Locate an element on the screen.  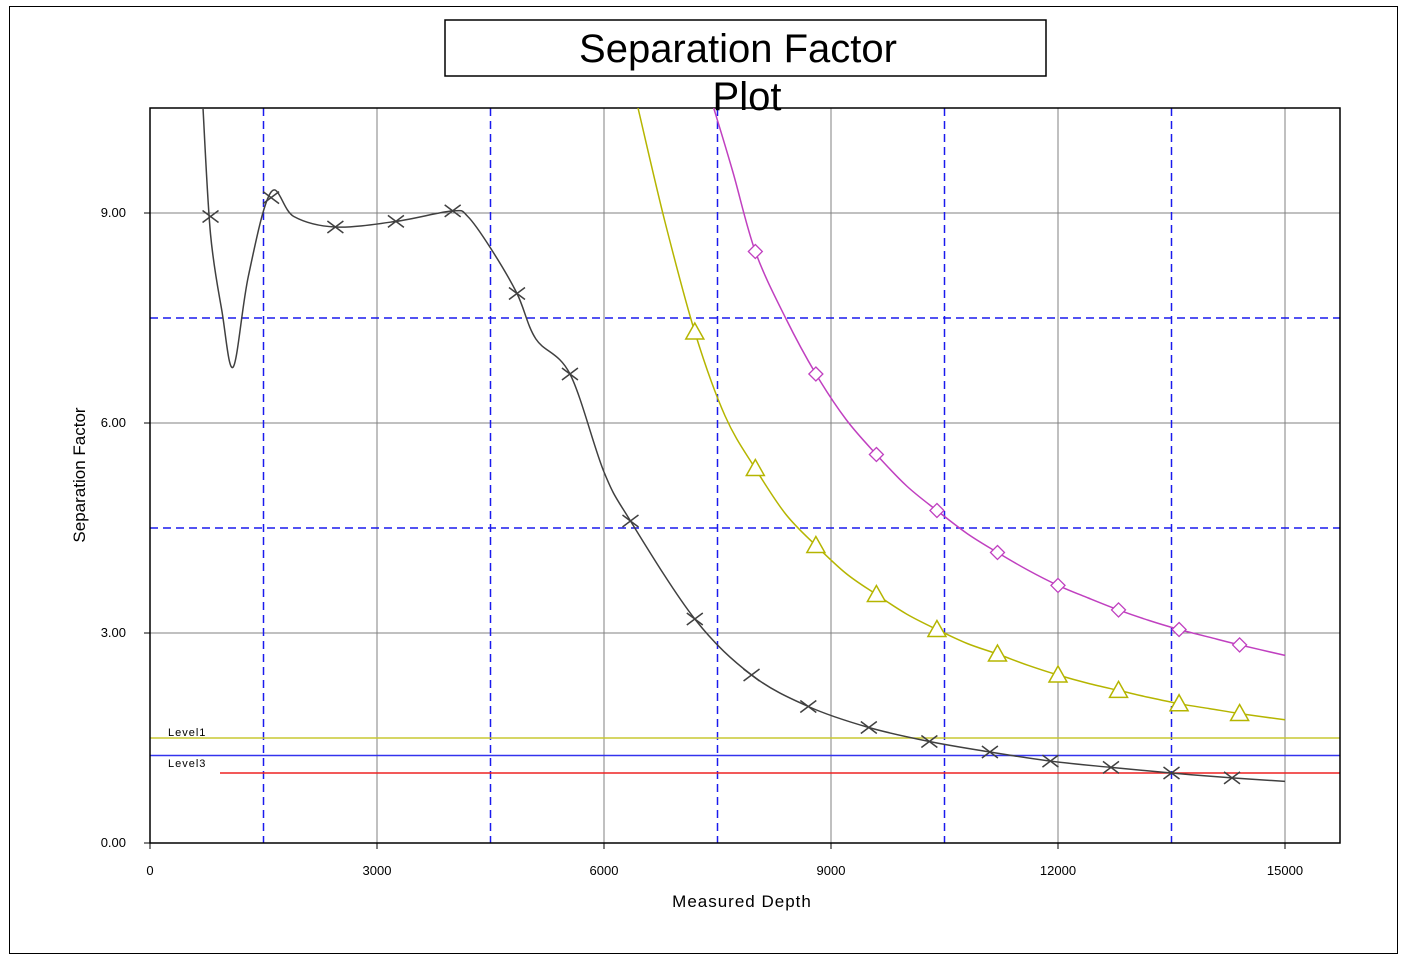
level-labels: Level1 Level3 is located at coordinates (187, 748).